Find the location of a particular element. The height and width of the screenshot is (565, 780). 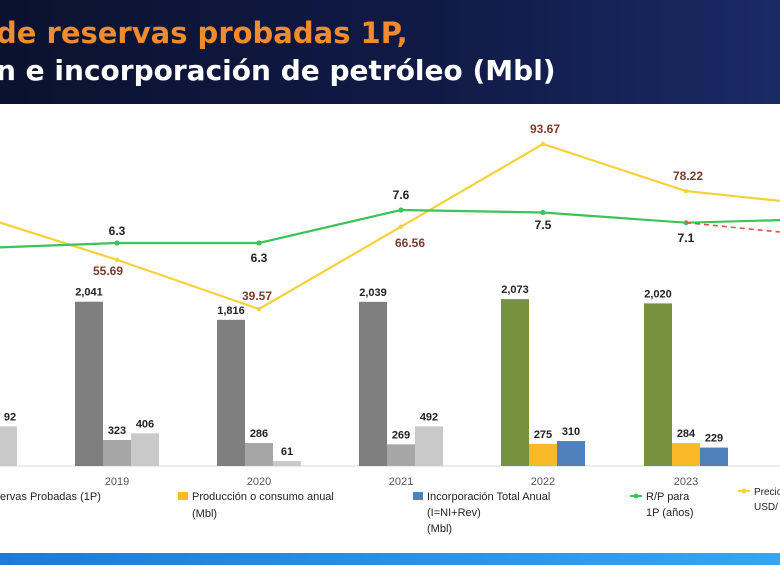

legend-price-marker is located at coordinates (744, 491).